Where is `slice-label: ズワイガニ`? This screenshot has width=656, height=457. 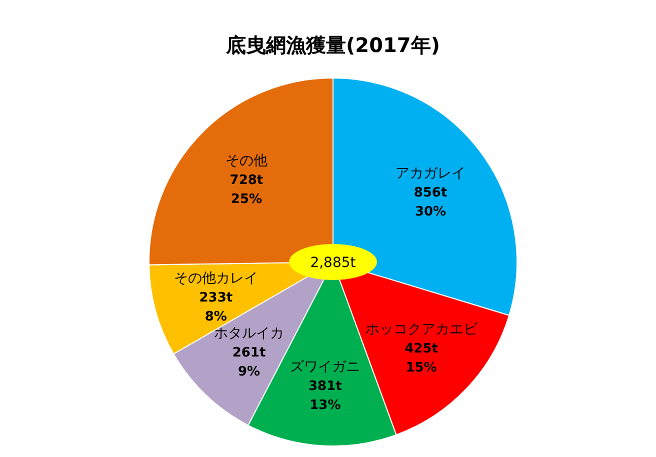 slice-label: ズワイガニ is located at coordinates (325, 367).